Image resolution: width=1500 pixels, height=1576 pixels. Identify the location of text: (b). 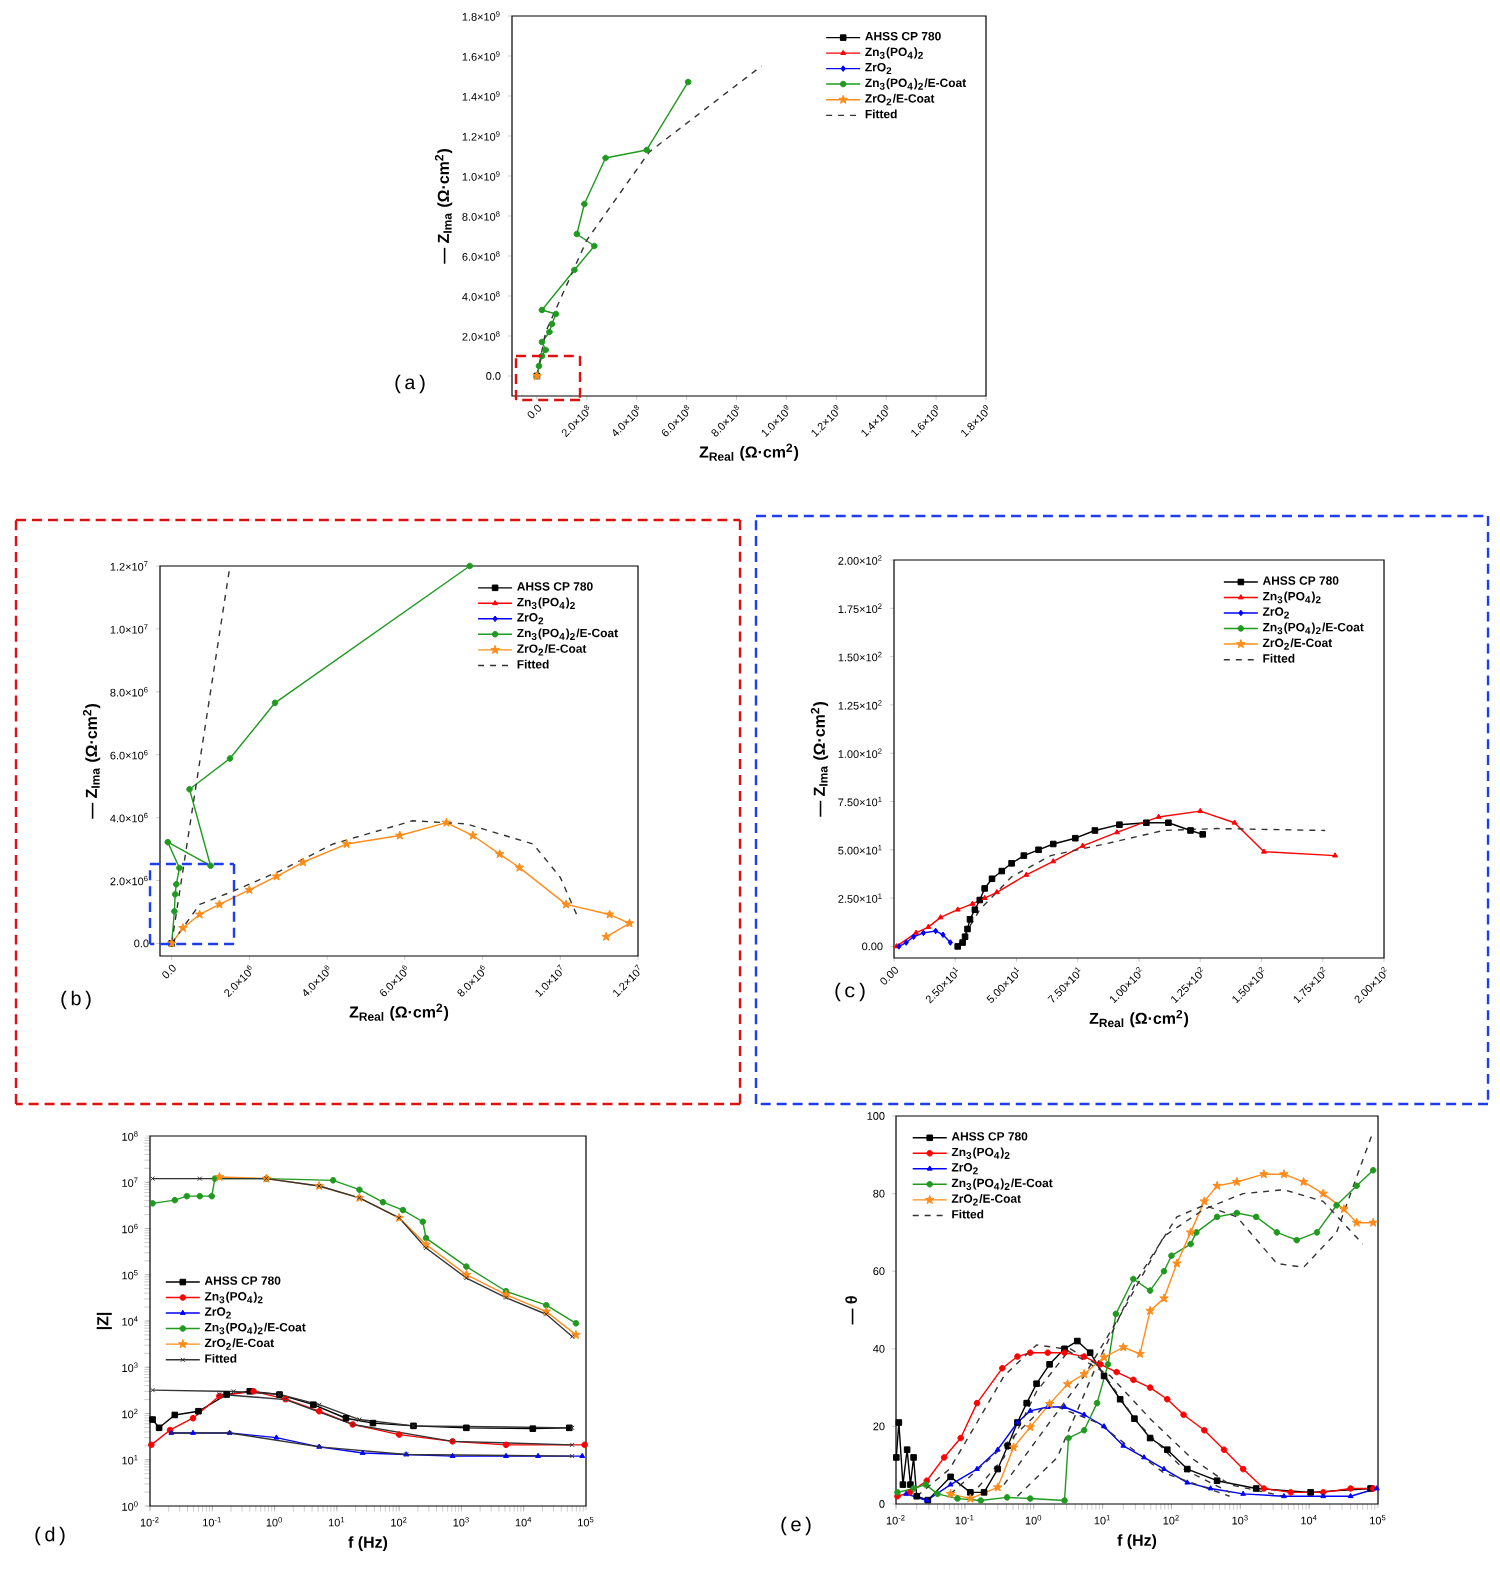
(76, 1000).